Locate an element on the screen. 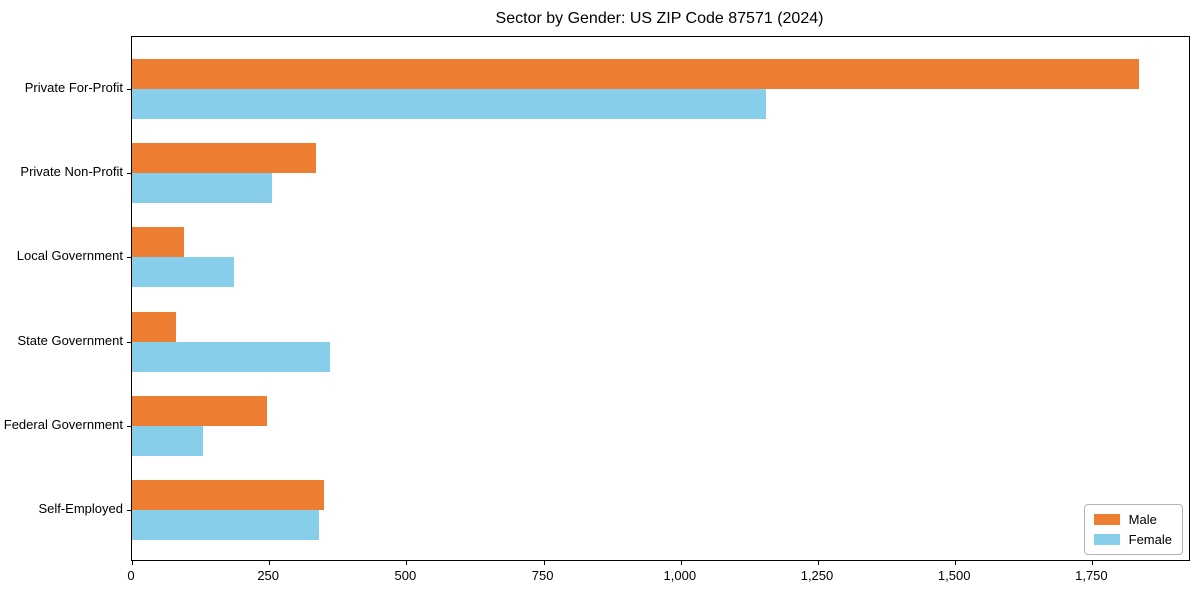 The width and height of the screenshot is (1200, 600). x-axis-tick-label: 750 is located at coordinates (542, 575).